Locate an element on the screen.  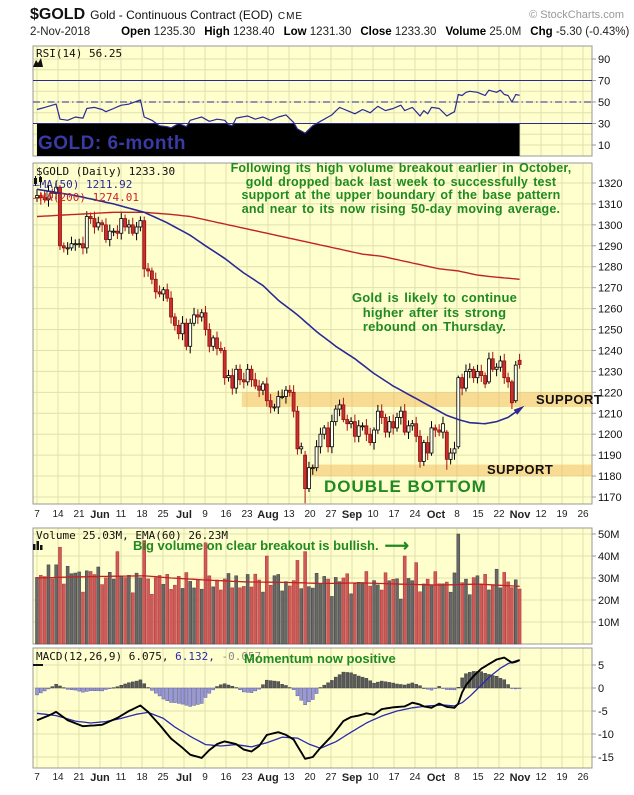
macd-legend: MACD(12,26,9) 6.075, 6.132, -0.057 is located at coordinates (147, 658).